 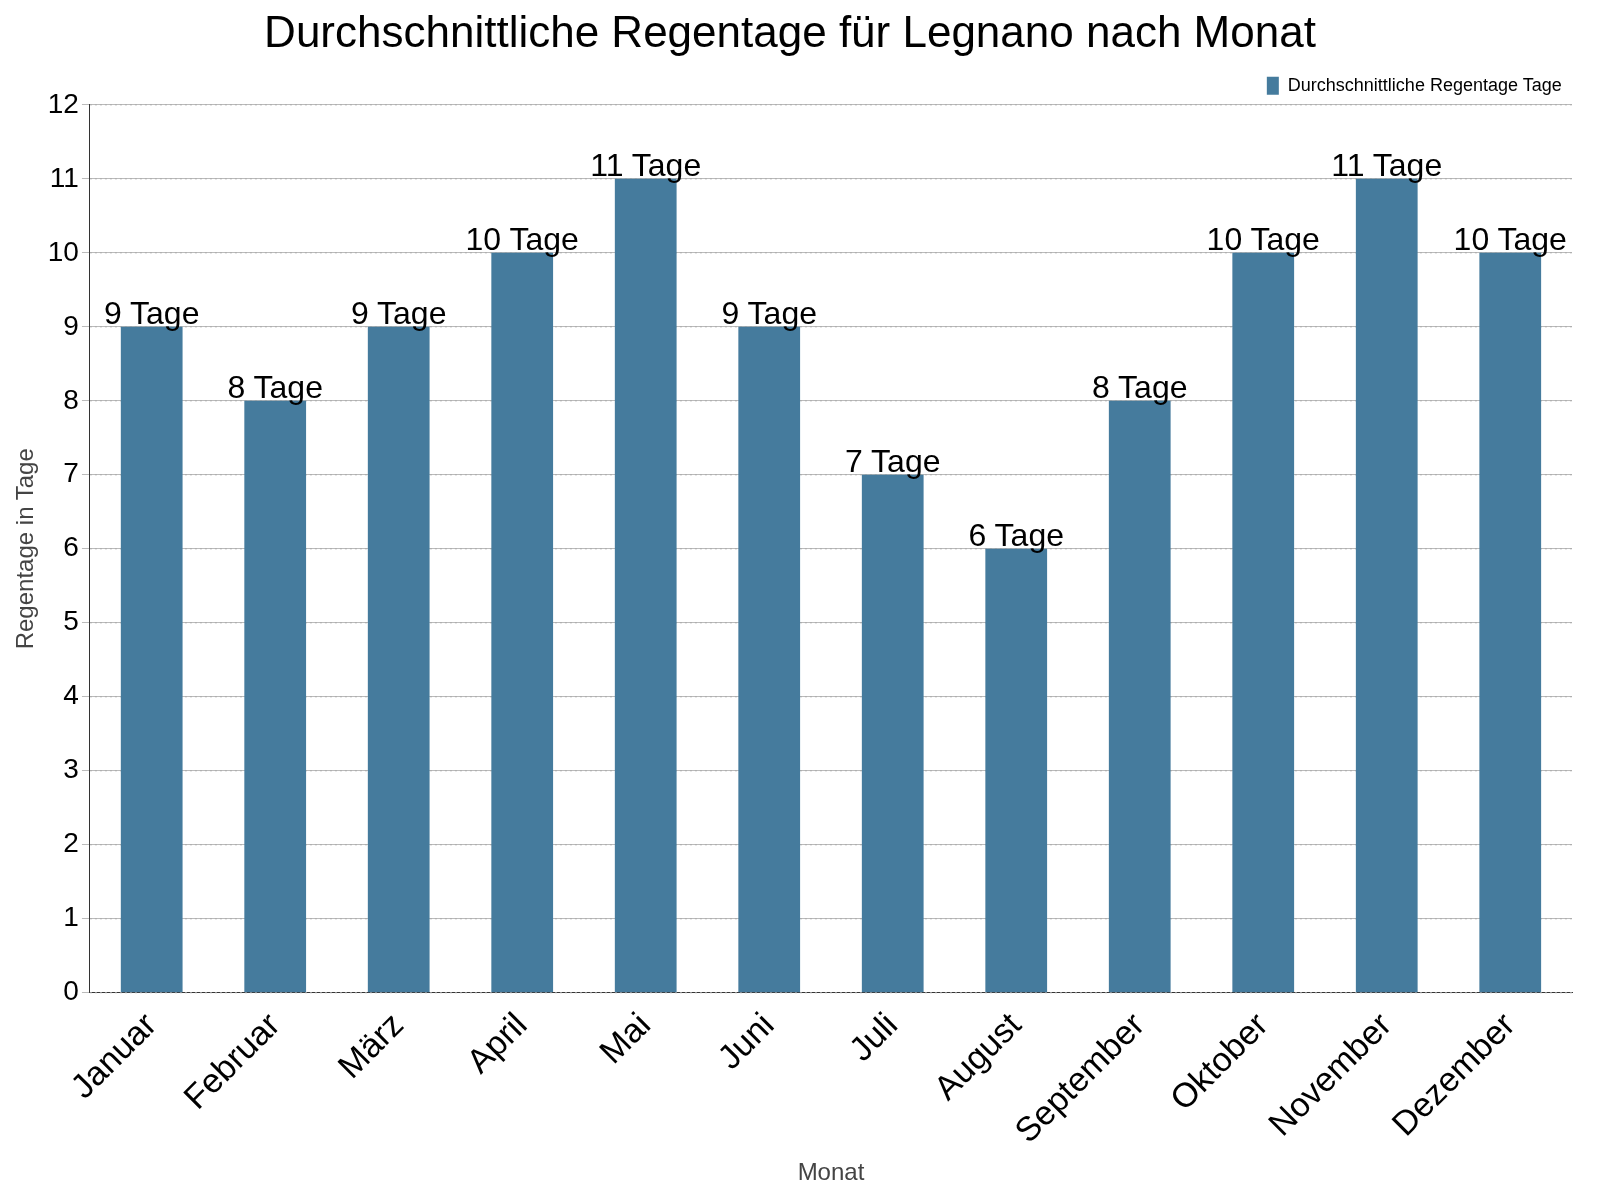 I want to click on y-tick-label: 4, so click(x=71, y=695).